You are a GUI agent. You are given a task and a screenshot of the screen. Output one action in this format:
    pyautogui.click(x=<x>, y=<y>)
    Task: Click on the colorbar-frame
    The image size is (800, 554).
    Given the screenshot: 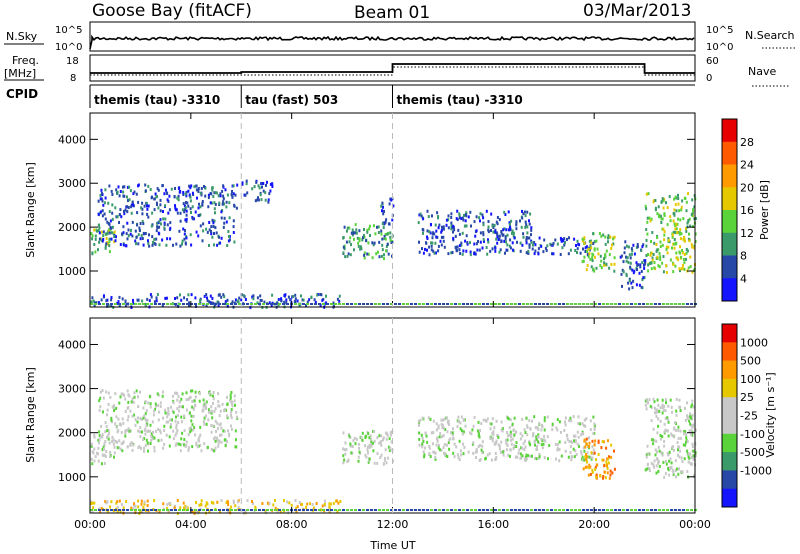 What is the action you would take?
    pyautogui.click(x=729, y=415)
    